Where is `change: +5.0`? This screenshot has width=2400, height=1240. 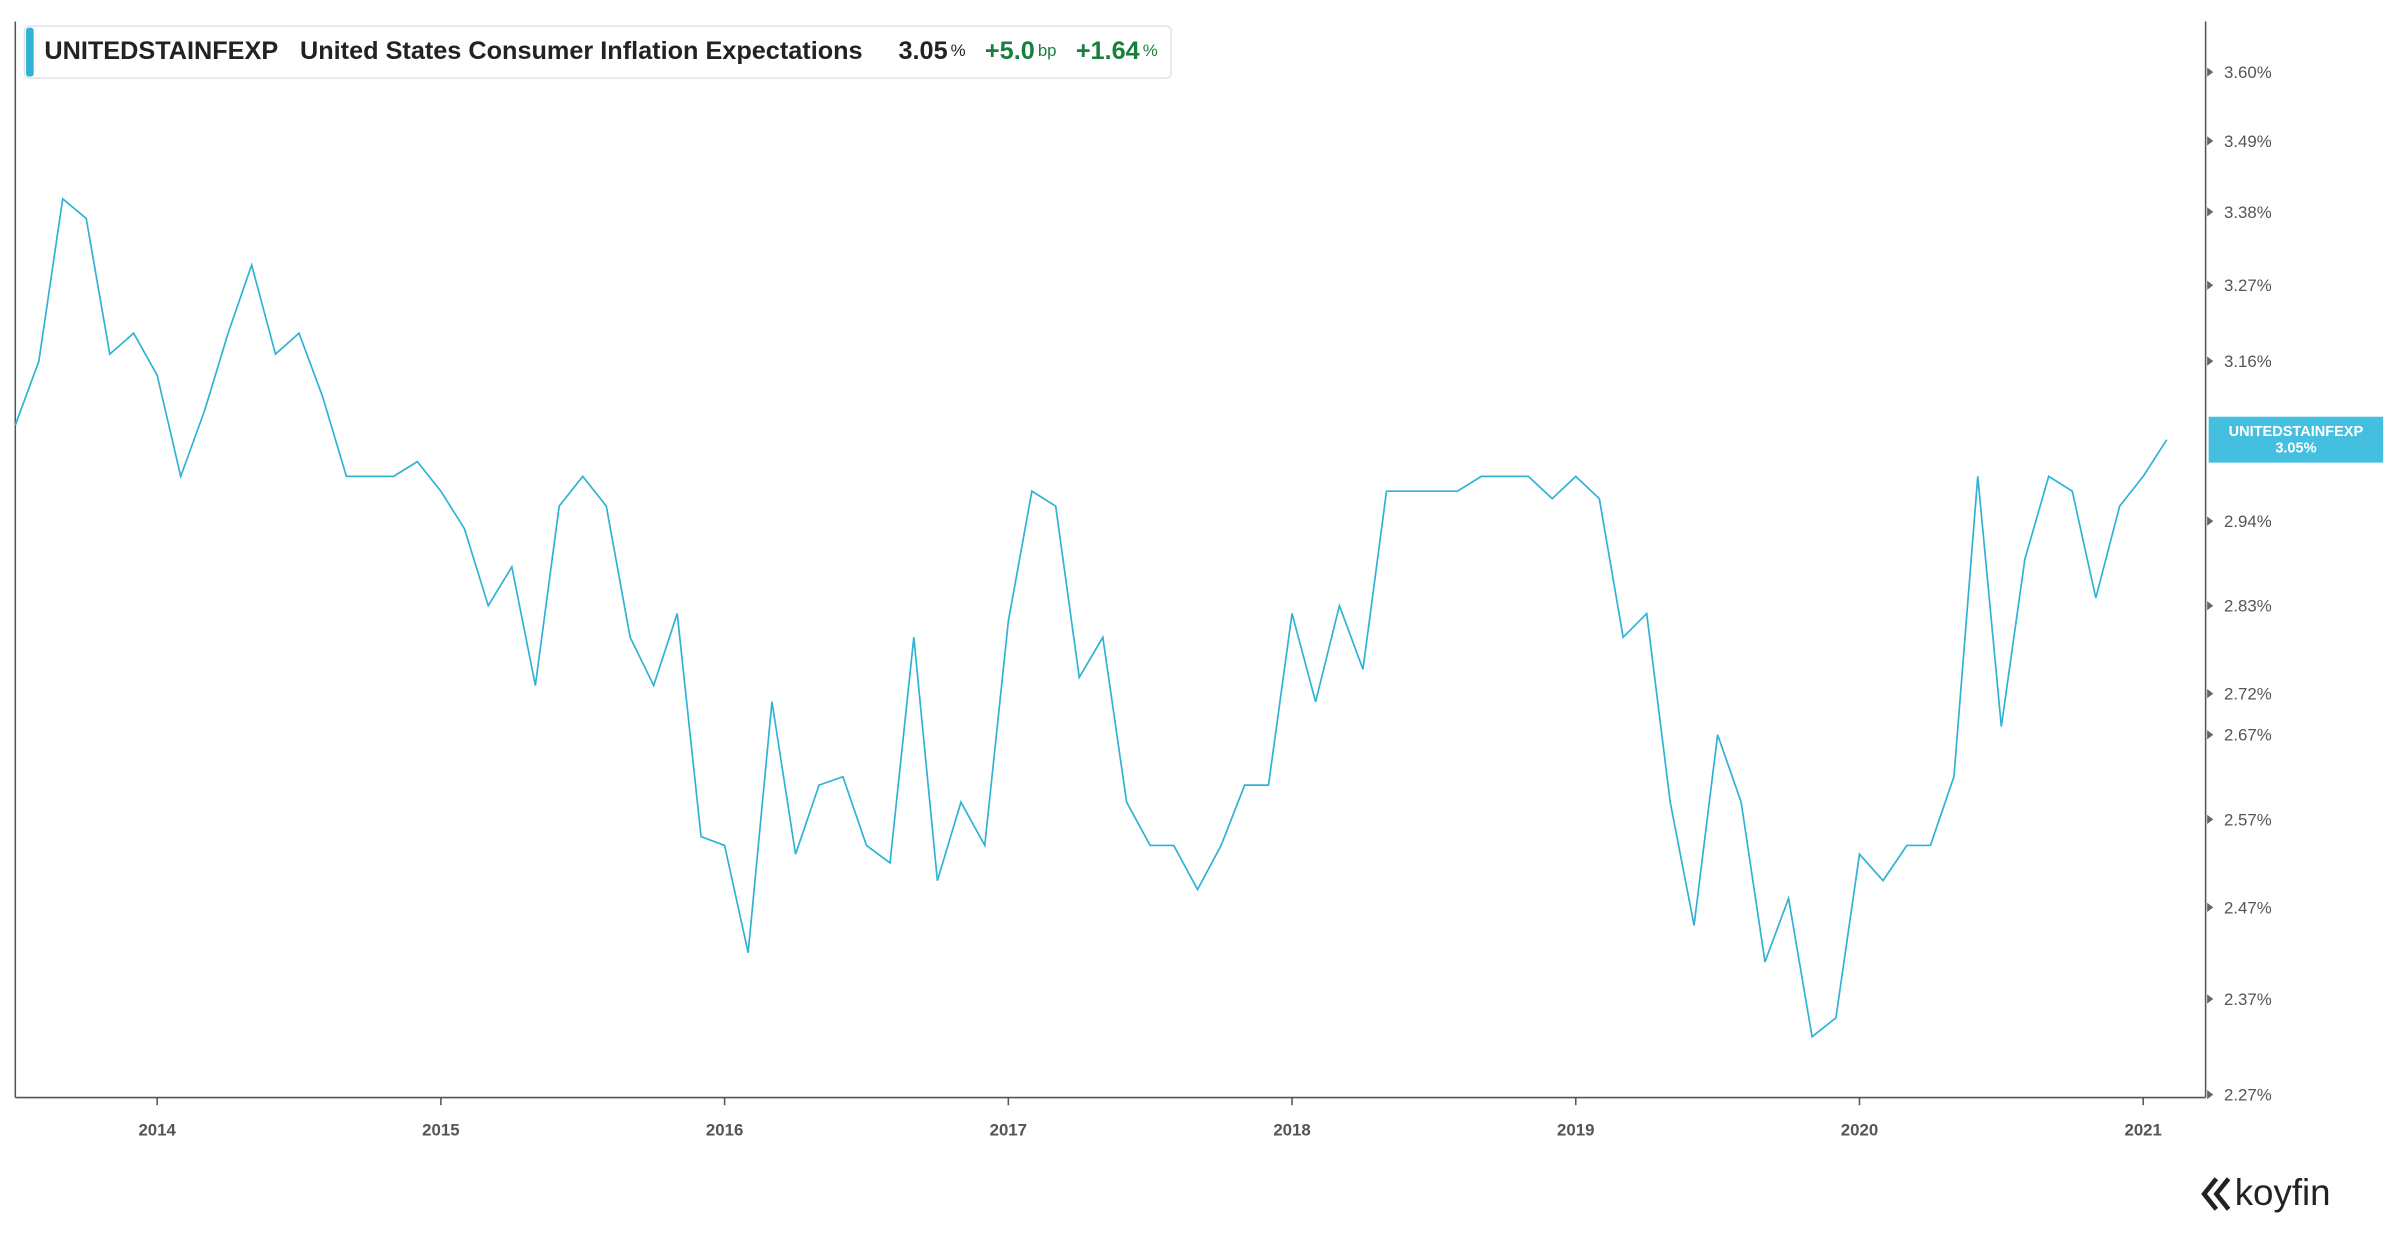 change: +5.0 is located at coordinates (1010, 51).